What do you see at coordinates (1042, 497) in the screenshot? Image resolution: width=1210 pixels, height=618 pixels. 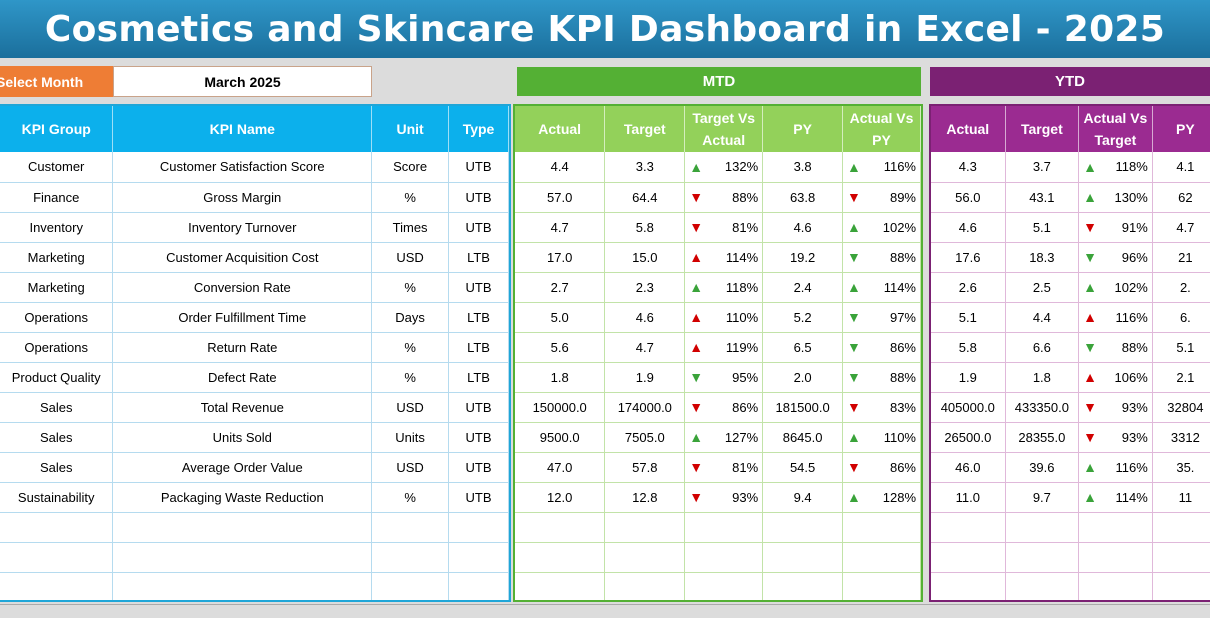 I see `ytd-target-cell: 9.7` at bounding box center [1042, 497].